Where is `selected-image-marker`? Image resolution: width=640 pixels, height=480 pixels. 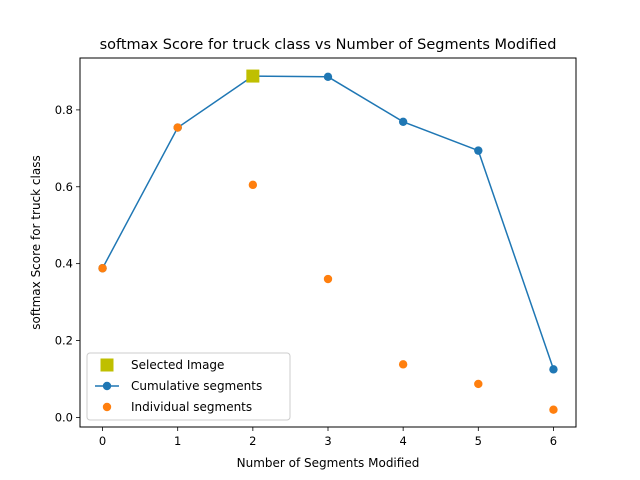
selected-image-marker is located at coordinates (253, 76).